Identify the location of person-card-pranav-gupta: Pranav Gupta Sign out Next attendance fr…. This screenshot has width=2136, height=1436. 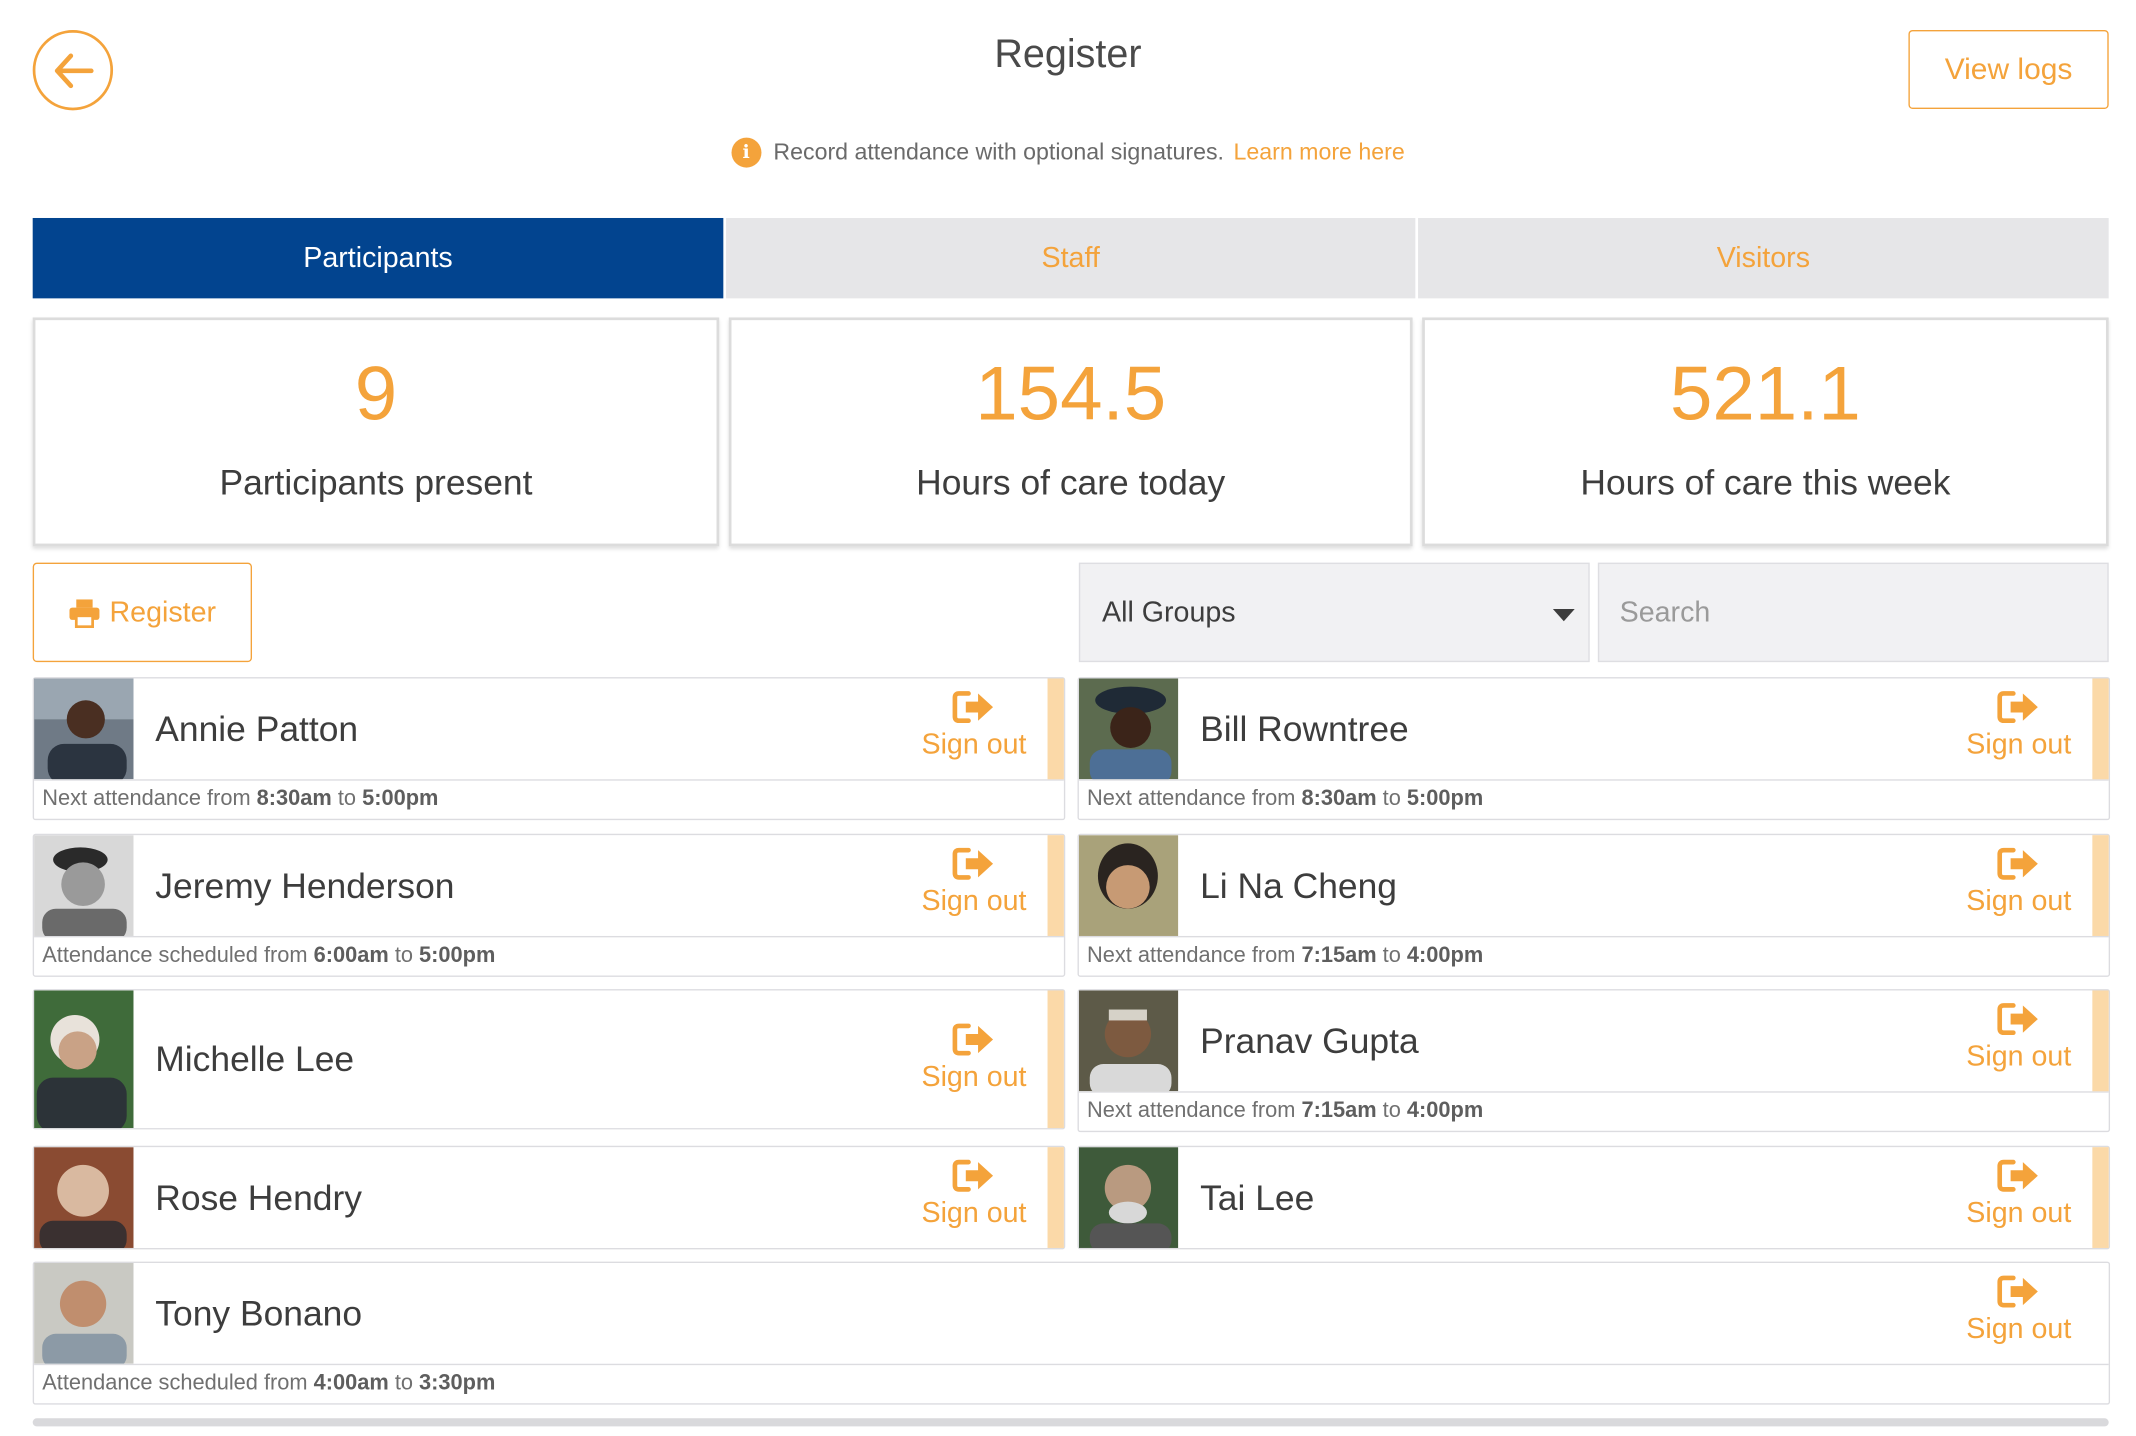
(1594, 1061).